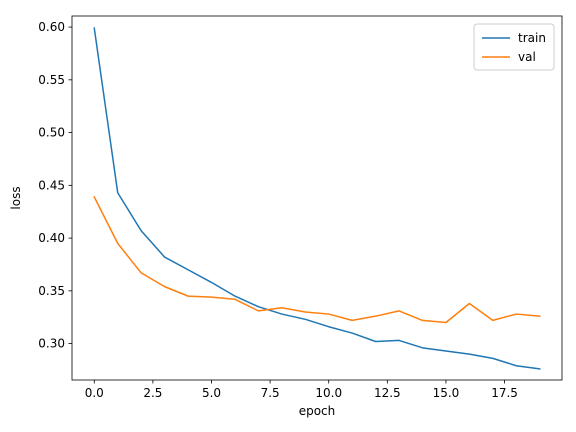 Image resolution: width=576 pixels, height=432 pixels. Describe the element at coordinates (301, 390) in the screenshot. I see `x-axis: 0.0 2.5 5.0 7.5 10.0 12.5 15.0 17.5` at that location.